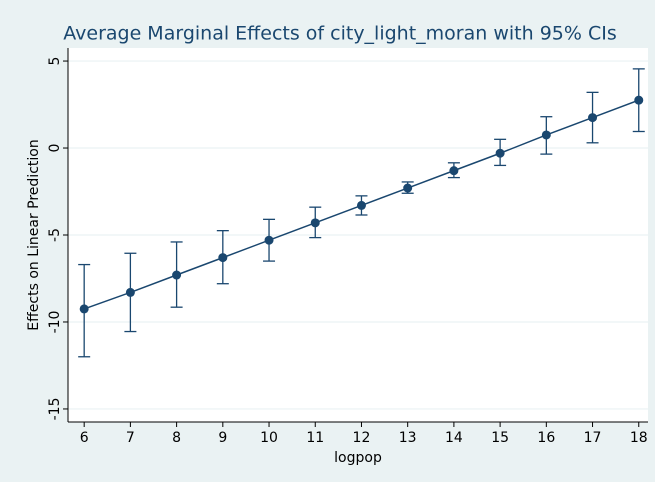 The image size is (655, 482). I want to click on x-axis-label: logpop, so click(358, 458).